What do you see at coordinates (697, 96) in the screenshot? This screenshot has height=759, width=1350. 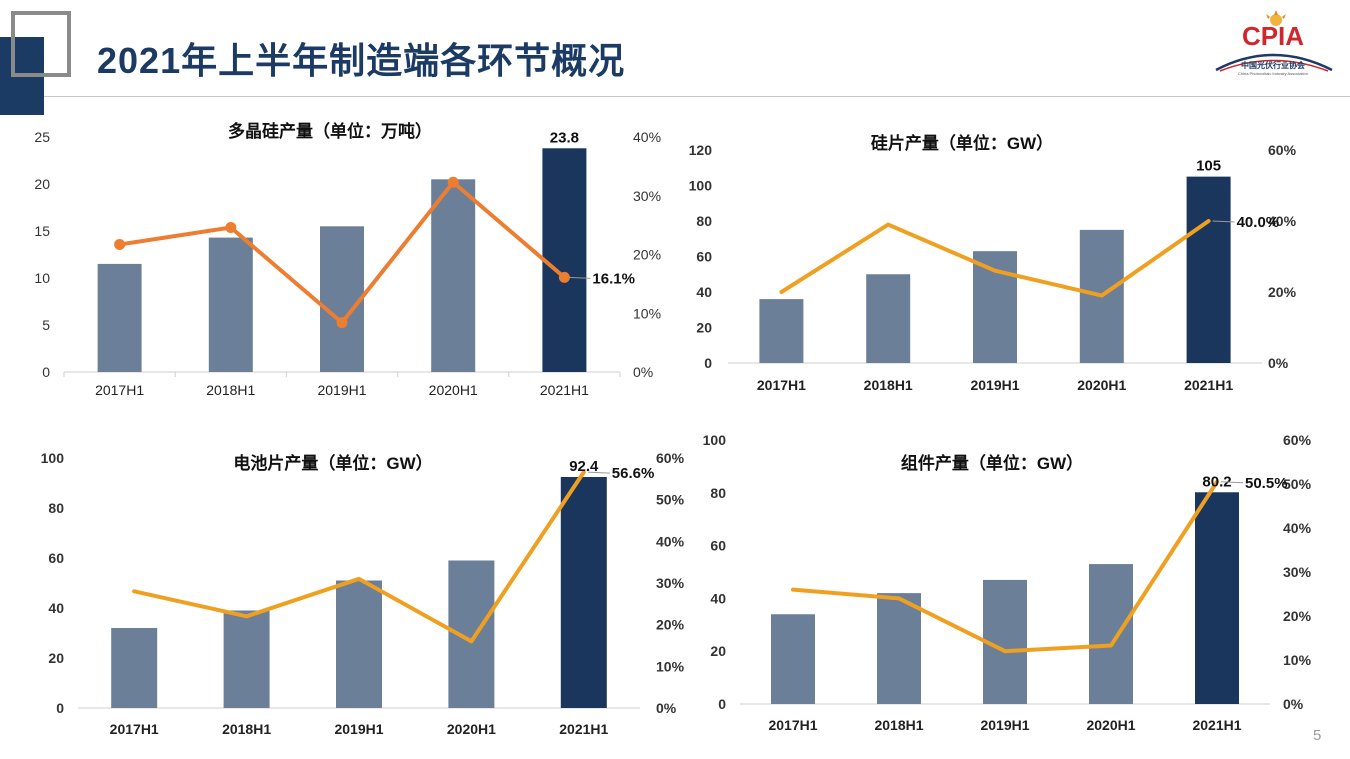 I see `header-divider` at bounding box center [697, 96].